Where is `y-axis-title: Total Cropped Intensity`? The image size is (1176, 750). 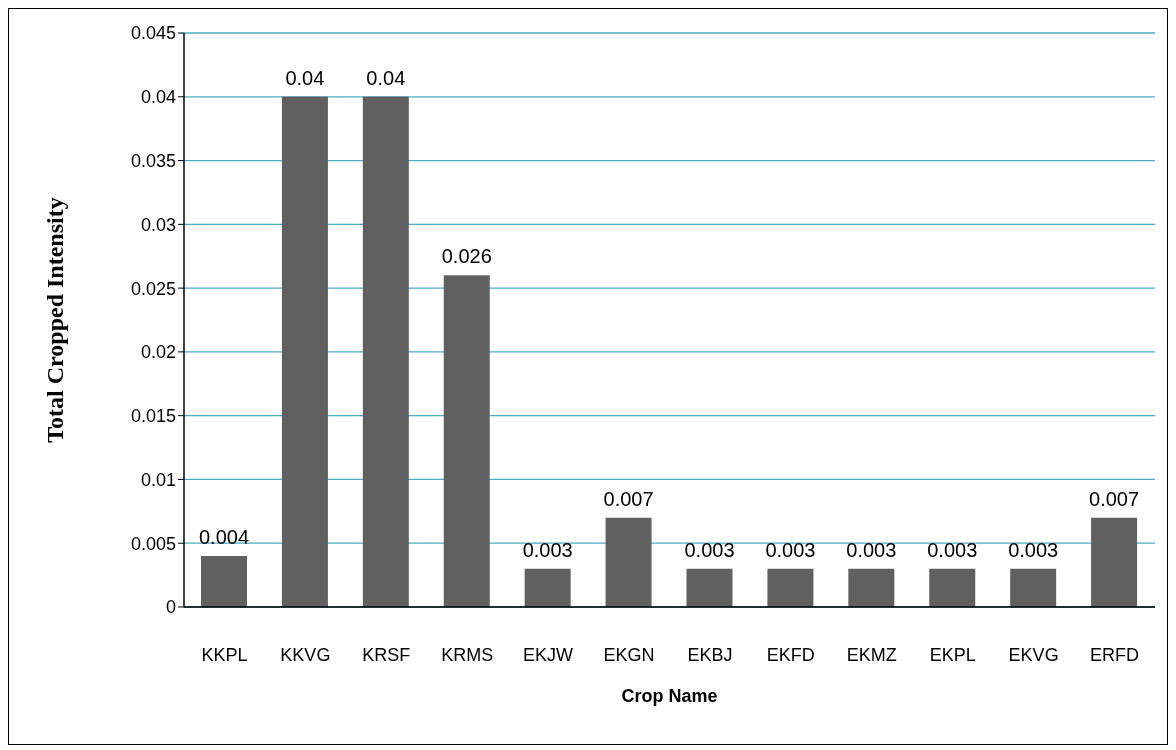 y-axis-title: Total Cropped Intensity is located at coordinates (54, 320).